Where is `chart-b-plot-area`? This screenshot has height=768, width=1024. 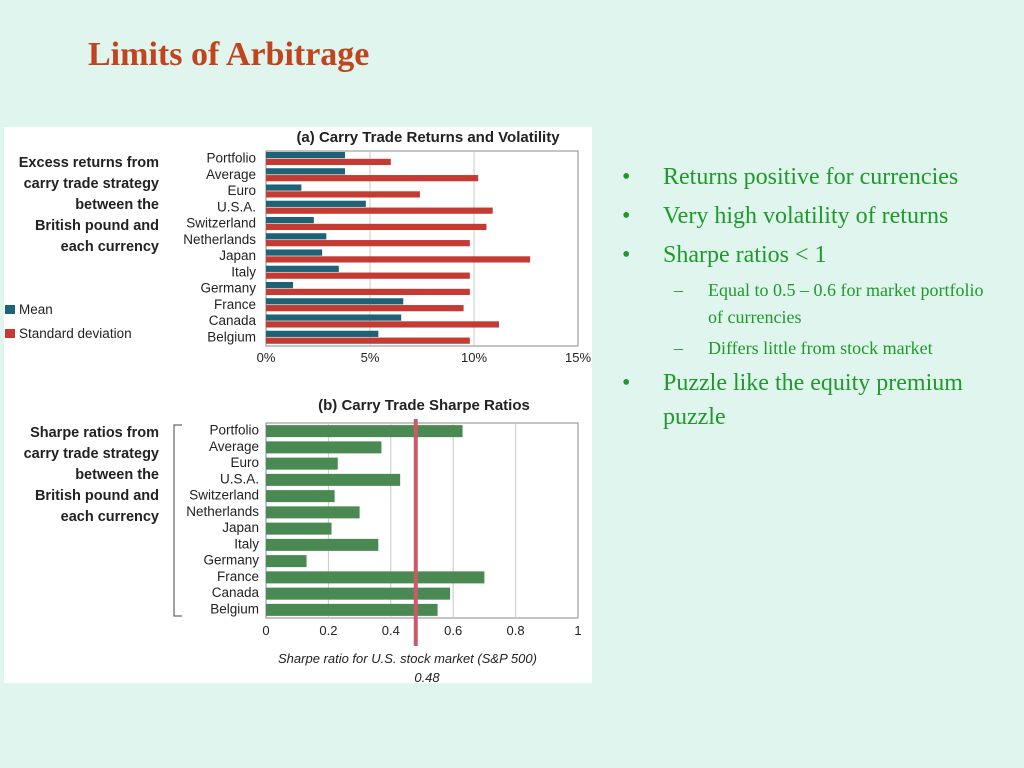
chart-b-plot-area is located at coordinates (422, 520).